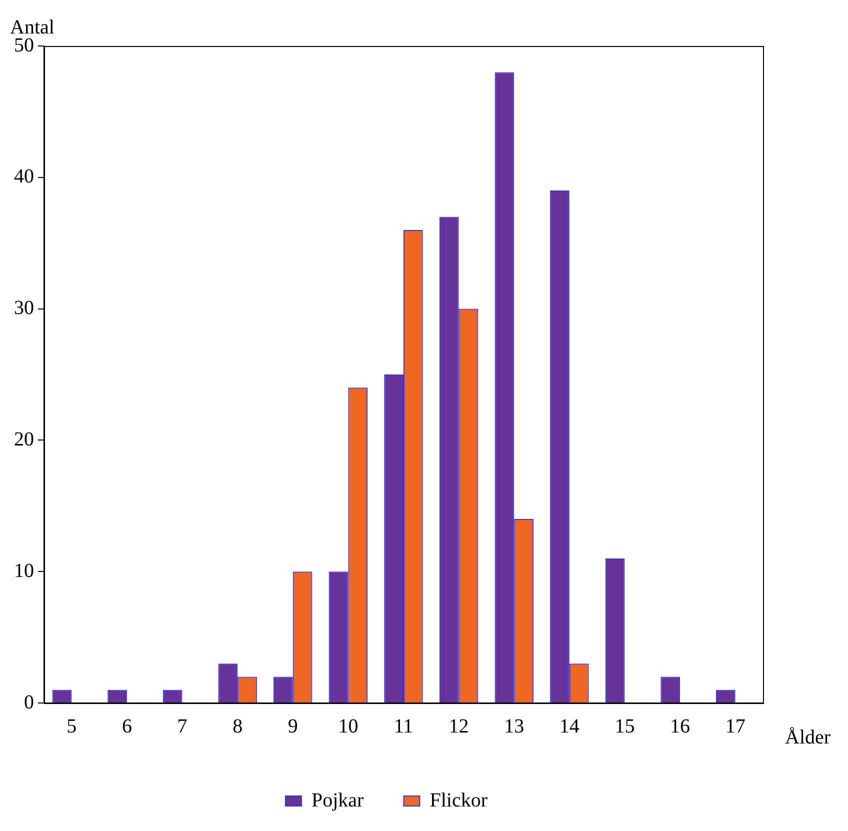 This screenshot has height=831, width=848. What do you see at coordinates (458, 726) in the screenshot?
I see `x-tick-label: 12` at bounding box center [458, 726].